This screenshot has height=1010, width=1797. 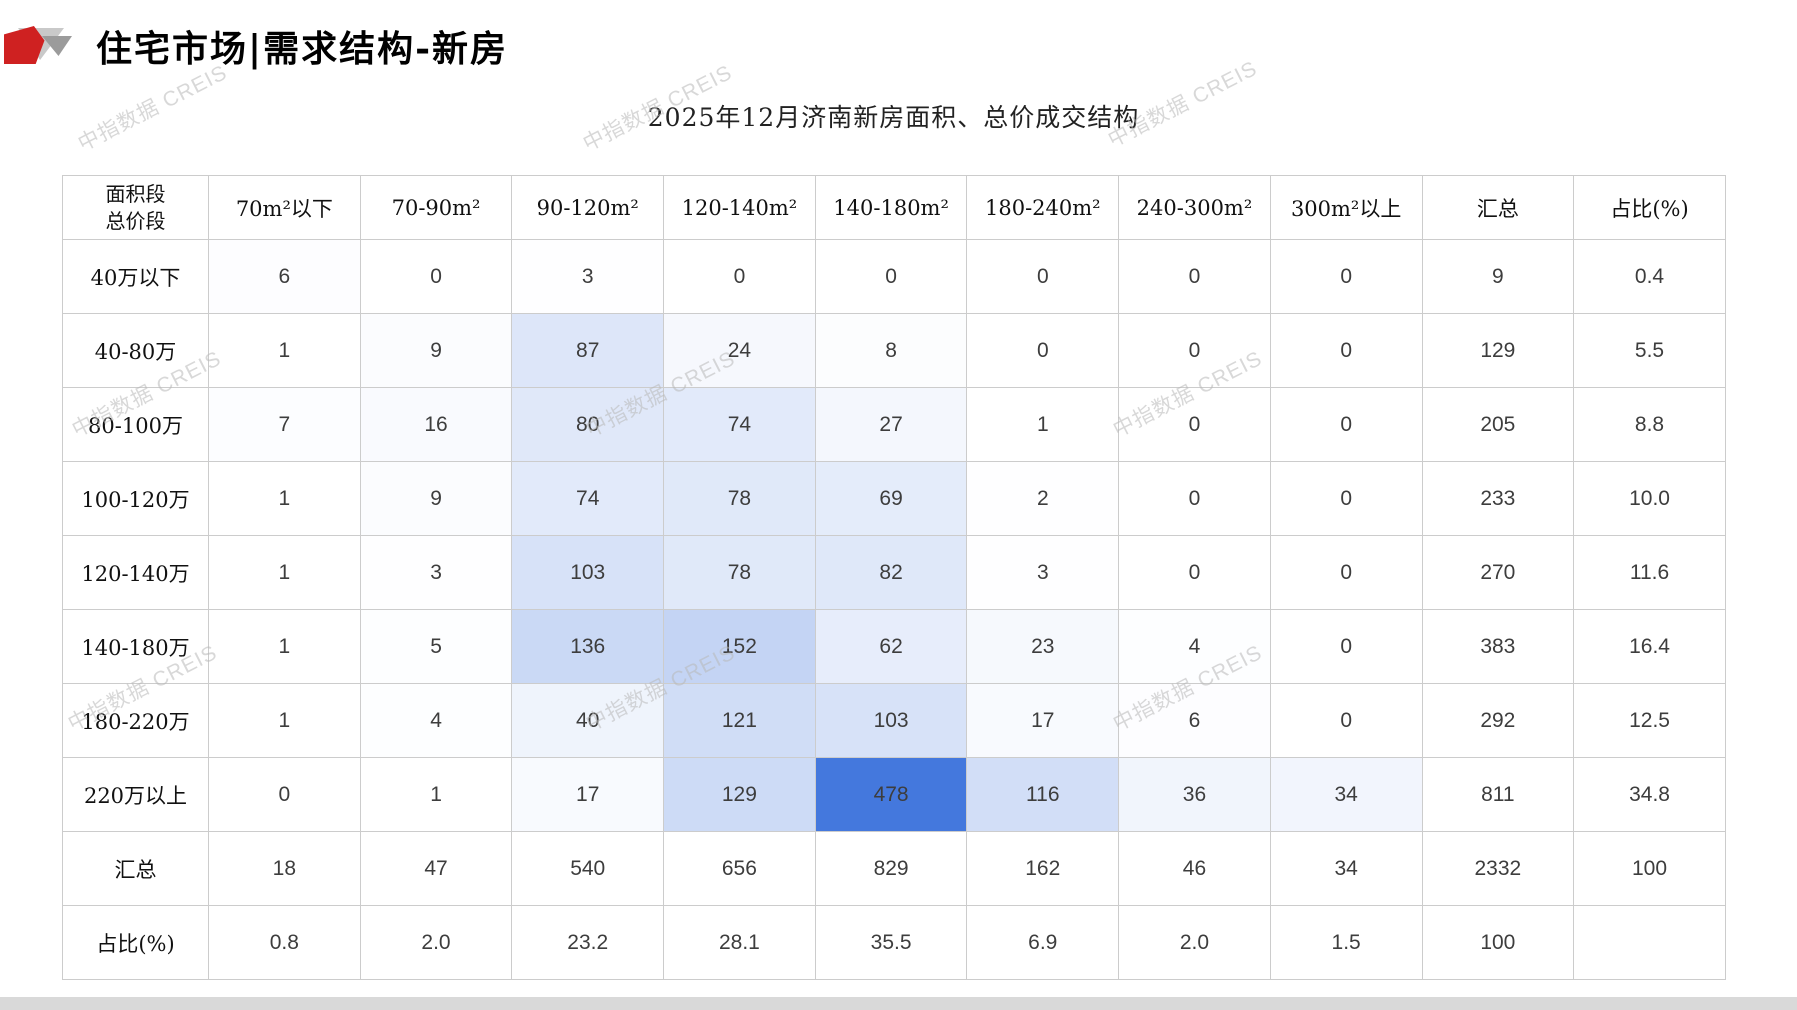 What do you see at coordinates (891, 942) in the screenshot?
I see `count-cell: 35.5` at bounding box center [891, 942].